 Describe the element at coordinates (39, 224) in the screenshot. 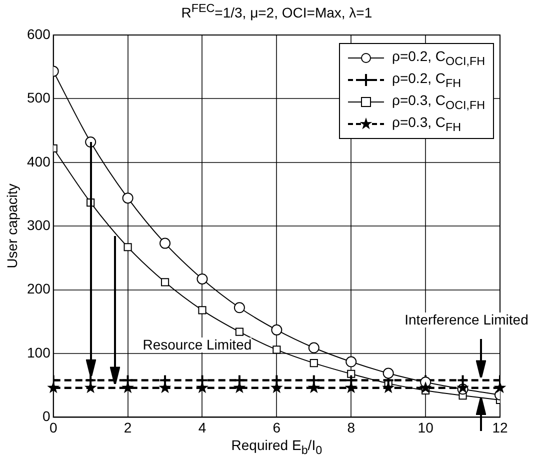

I see `y-tick-label: 300` at that location.